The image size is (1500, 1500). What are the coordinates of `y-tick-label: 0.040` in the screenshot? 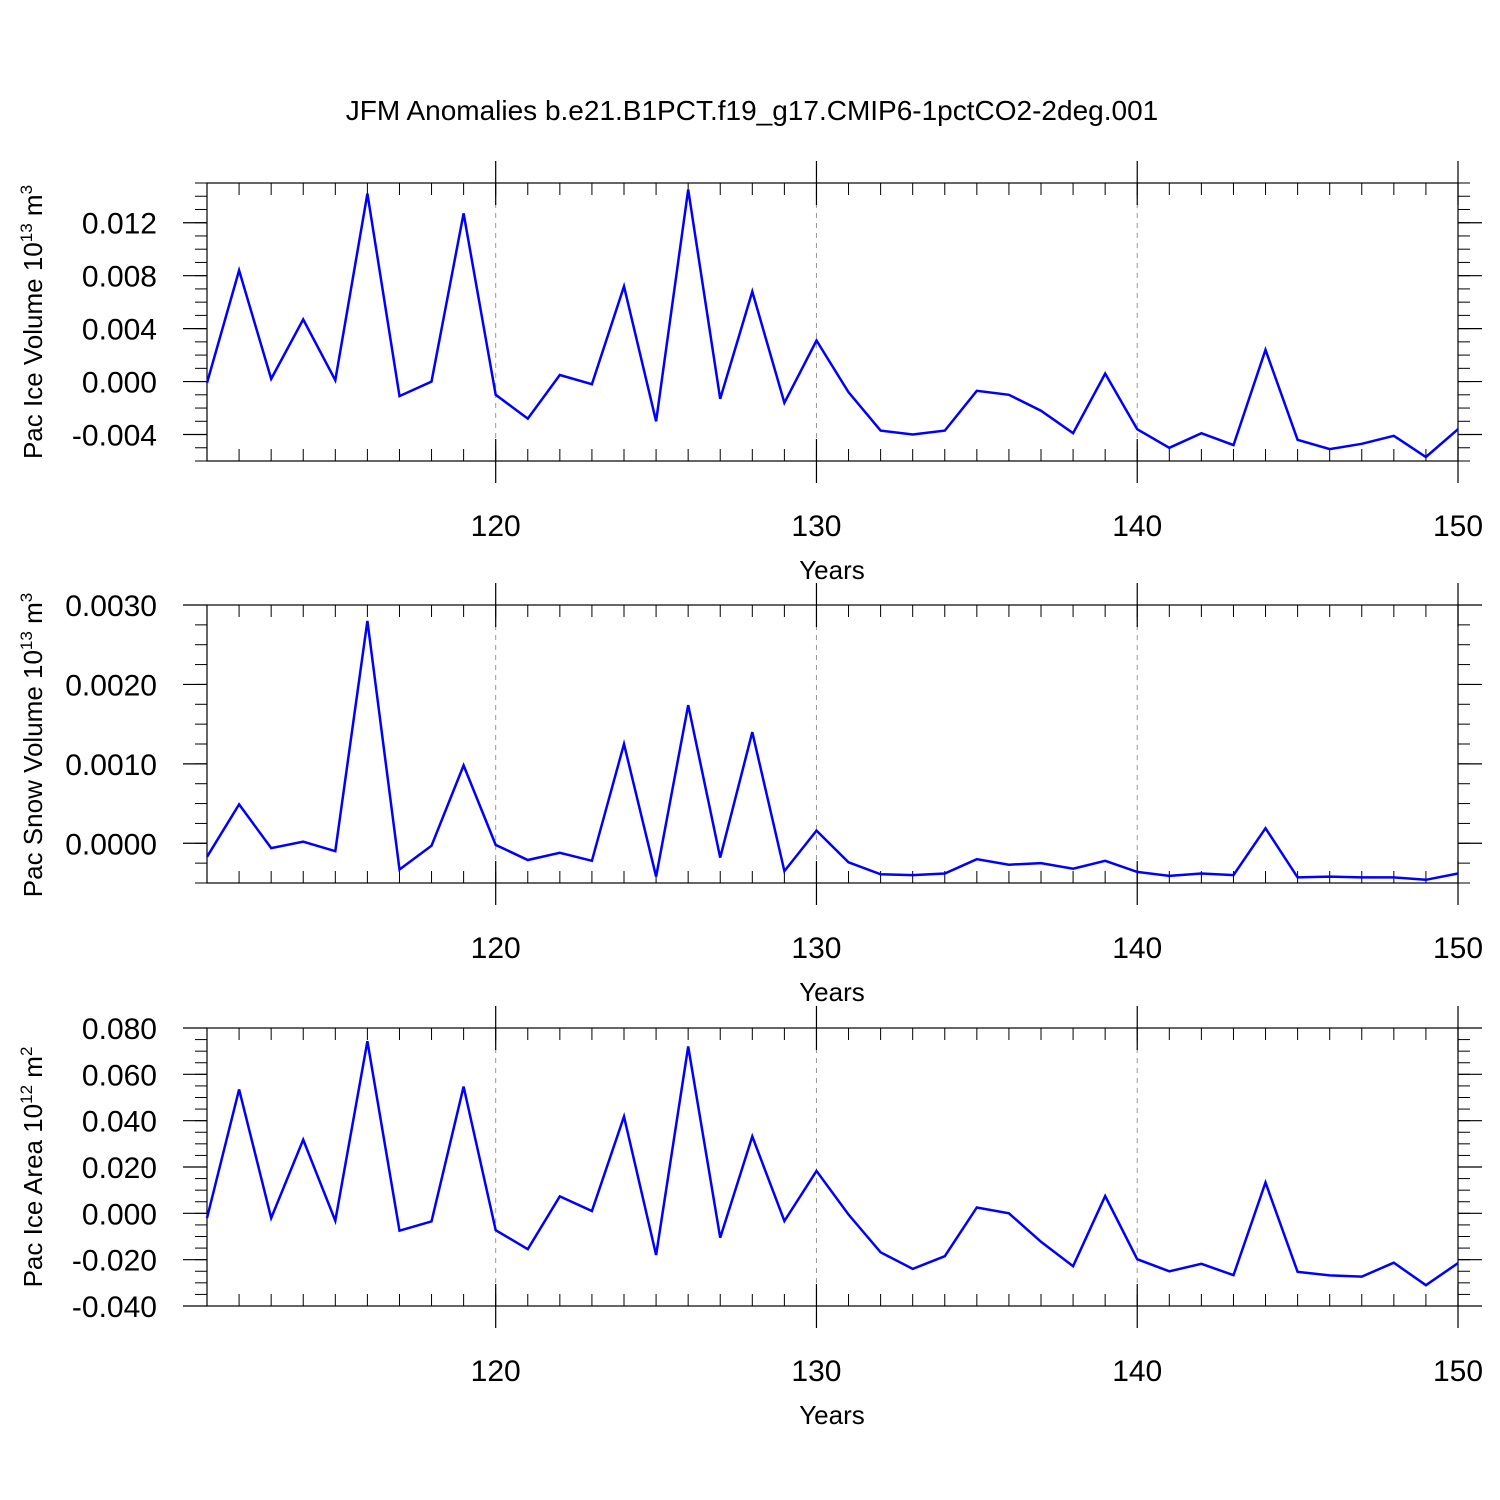 It's located at (119, 1122).